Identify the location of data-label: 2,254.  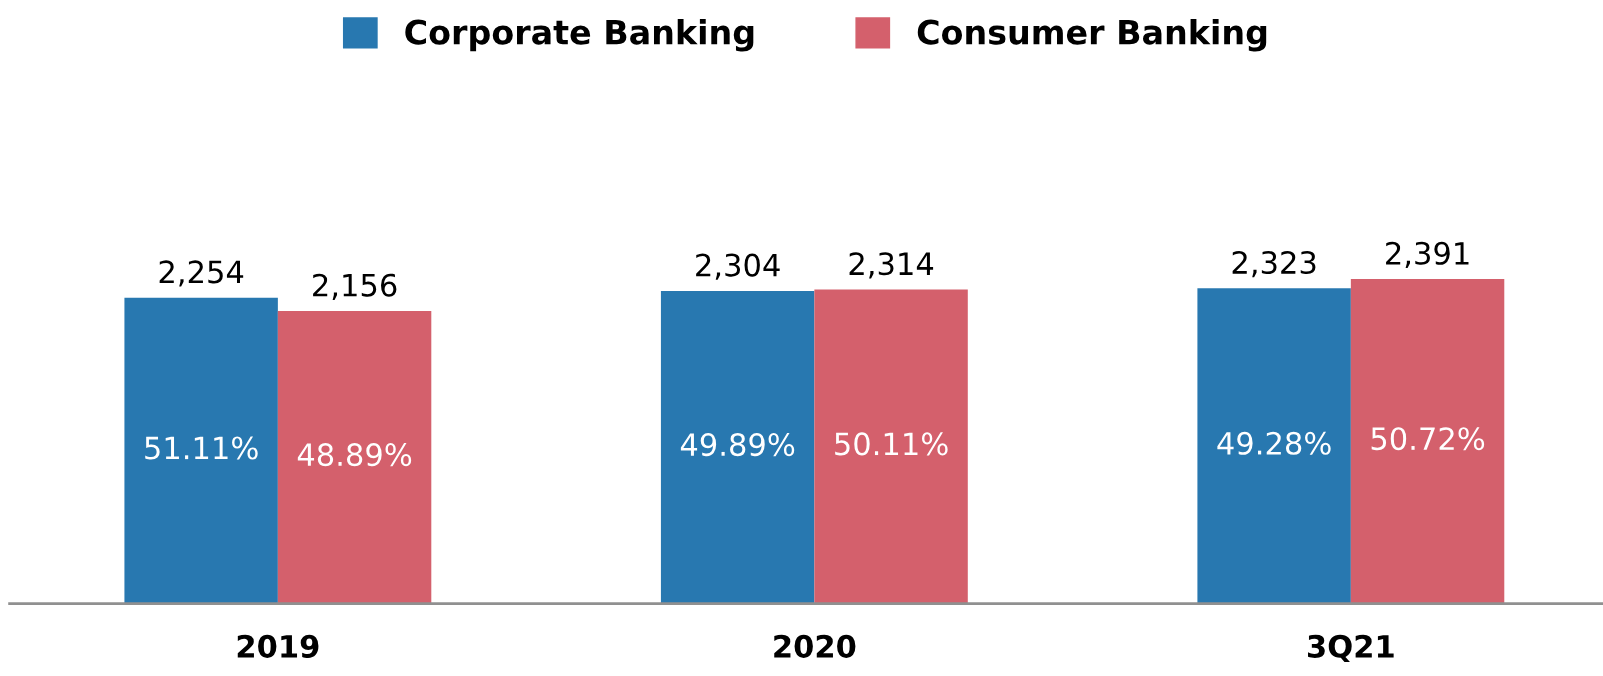
(201, 273).